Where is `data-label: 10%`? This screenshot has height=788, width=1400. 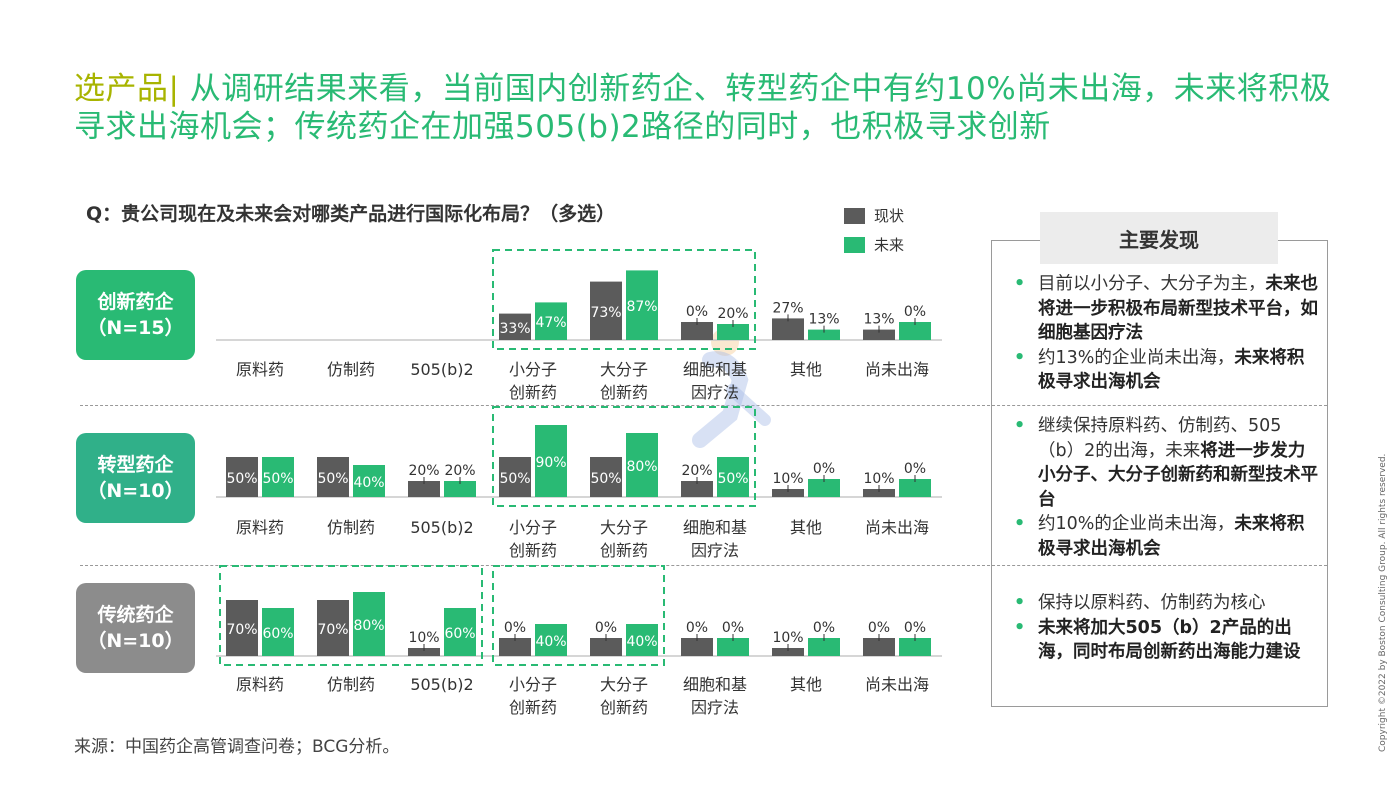 data-label: 10% is located at coordinates (787, 638).